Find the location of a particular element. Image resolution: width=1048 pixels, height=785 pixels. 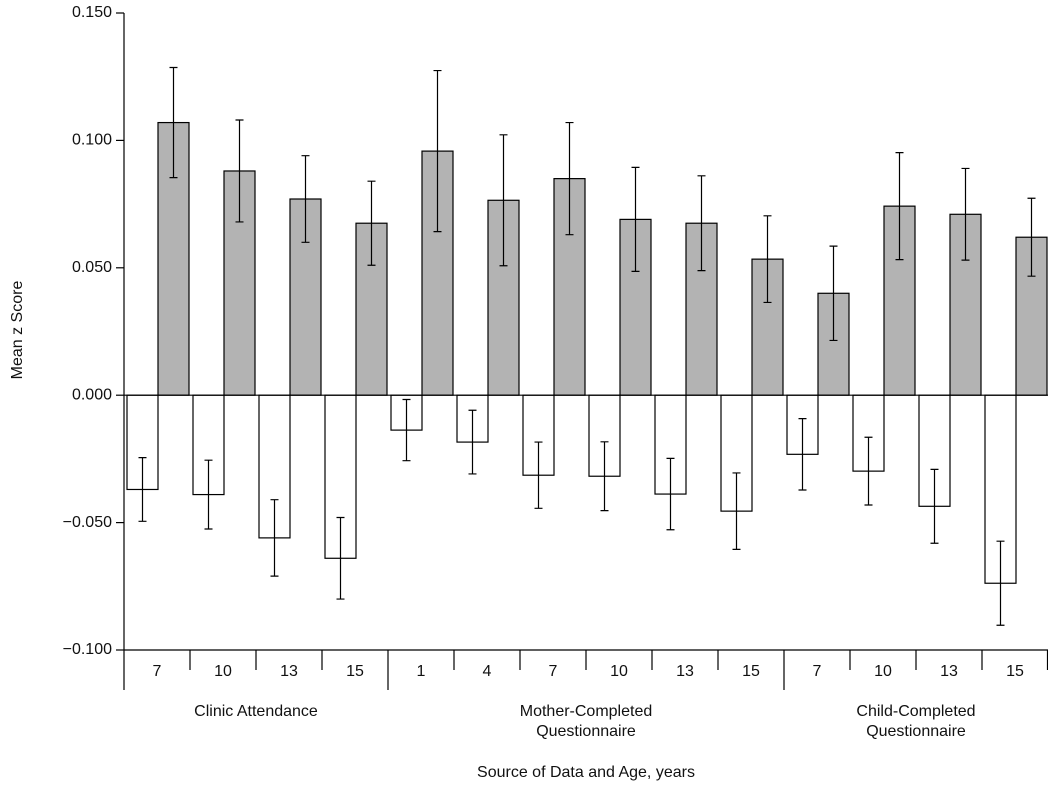

x-tick-label: 1 is located at coordinates (421, 671).